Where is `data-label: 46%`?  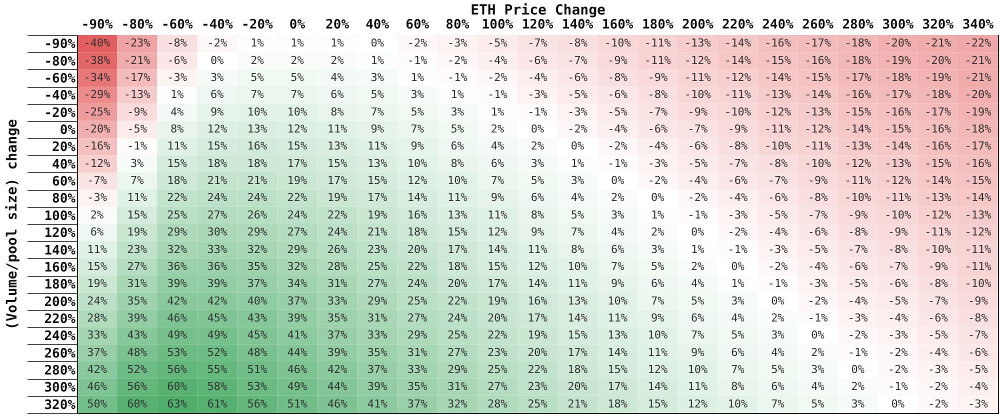 data-label: 46% is located at coordinates (177, 318).